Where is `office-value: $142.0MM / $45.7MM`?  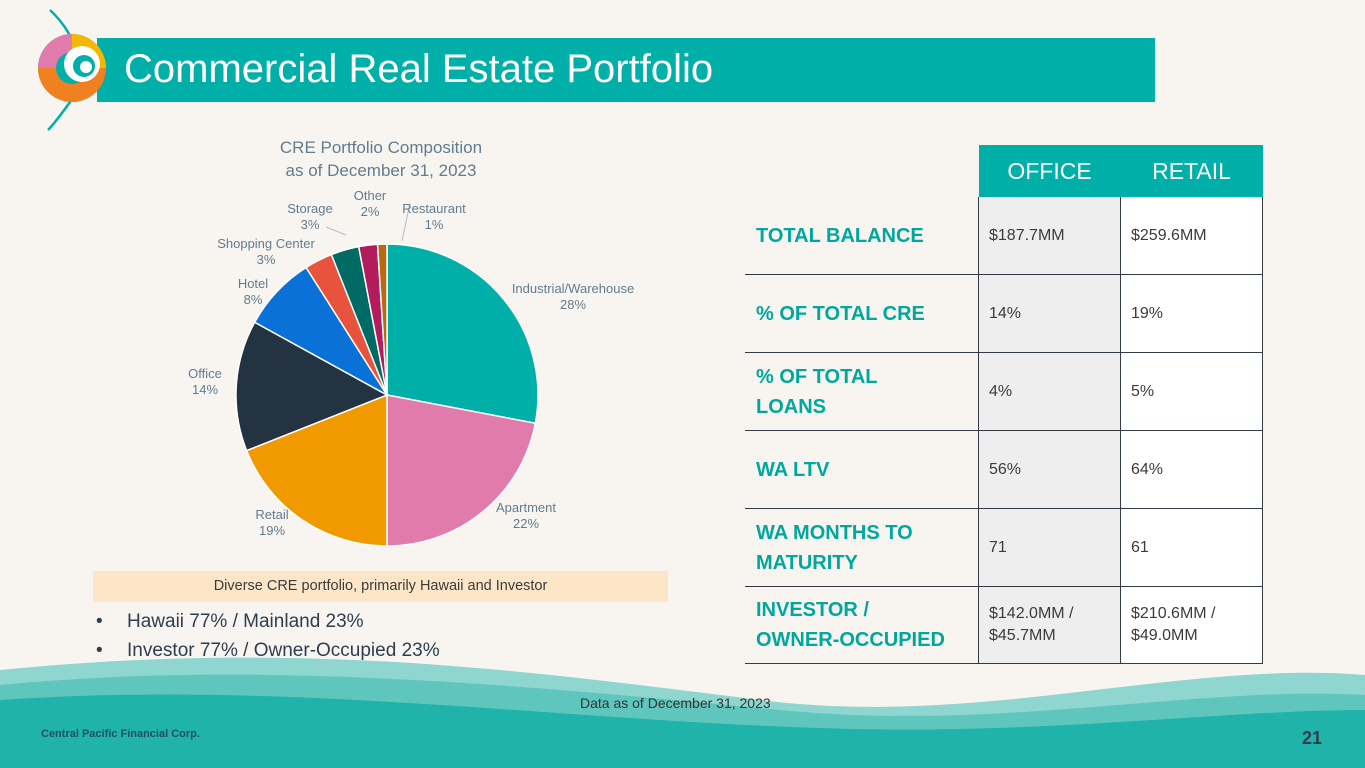
office-value: $142.0MM / $45.7MM is located at coordinates (1049, 625).